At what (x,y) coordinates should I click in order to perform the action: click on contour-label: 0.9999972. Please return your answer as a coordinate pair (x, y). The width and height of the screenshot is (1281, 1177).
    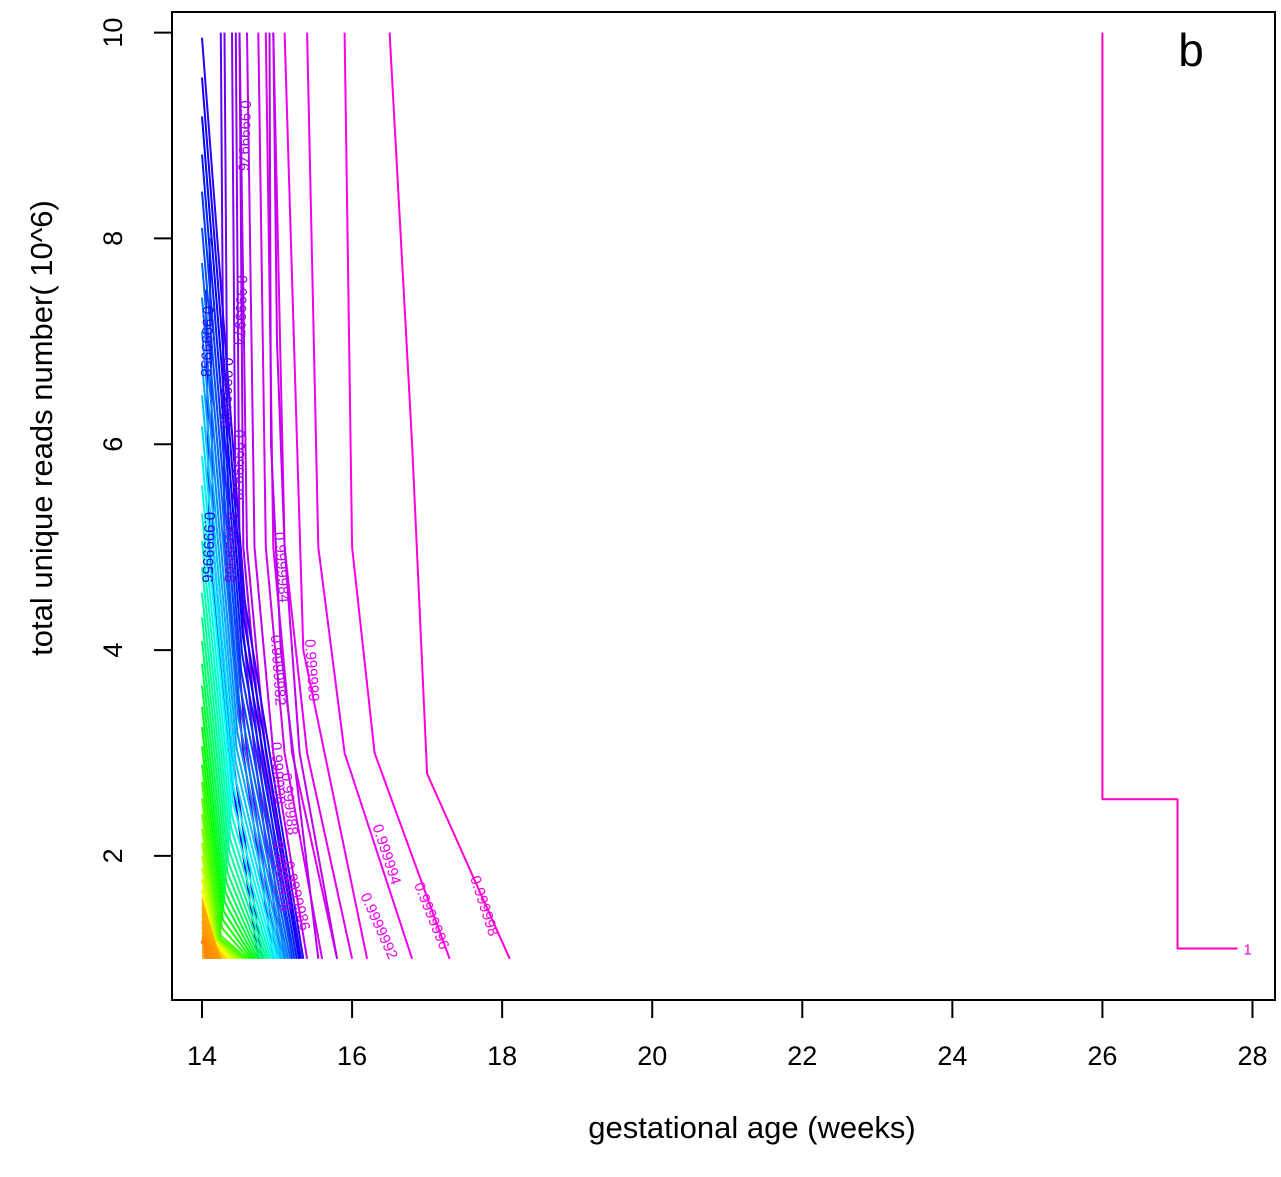
    Looking at the image, I should click on (237, 464).